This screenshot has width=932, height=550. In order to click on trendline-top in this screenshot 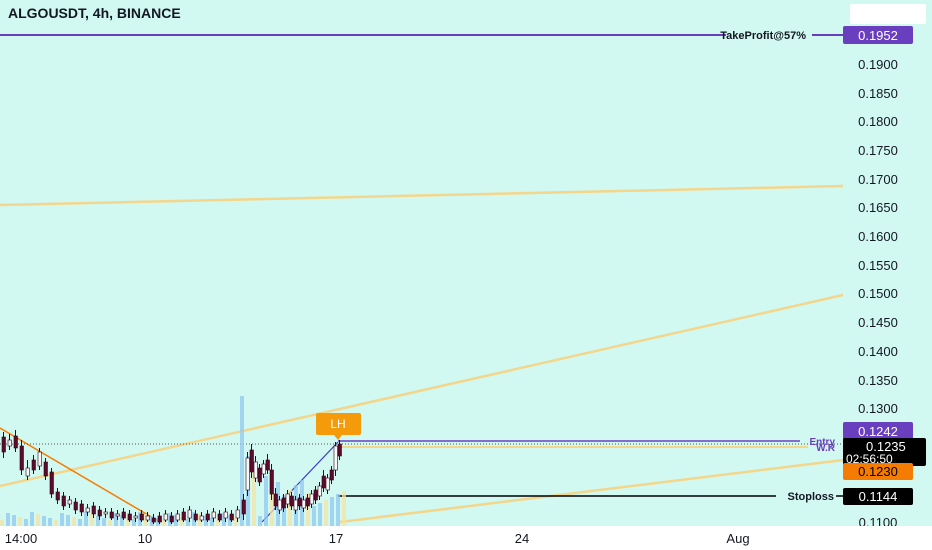, I will do `click(422, 195)`.